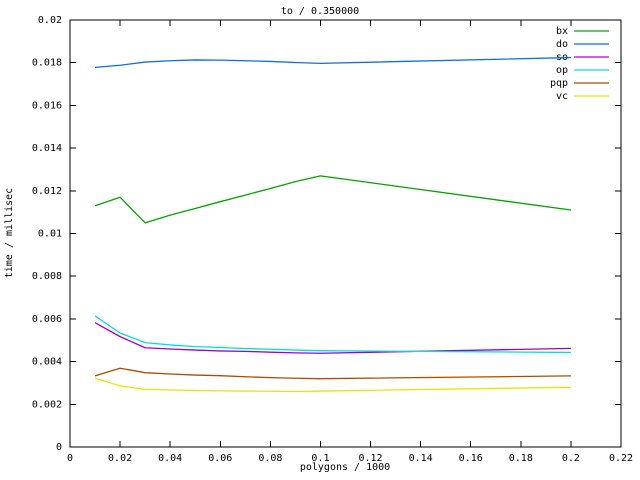 Image resolution: width=640 pixels, height=480 pixels. What do you see at coordinates (9, 233) in the screenshot?
I see `y-axis-label: time / millisec` at bounding box center [9, 233].